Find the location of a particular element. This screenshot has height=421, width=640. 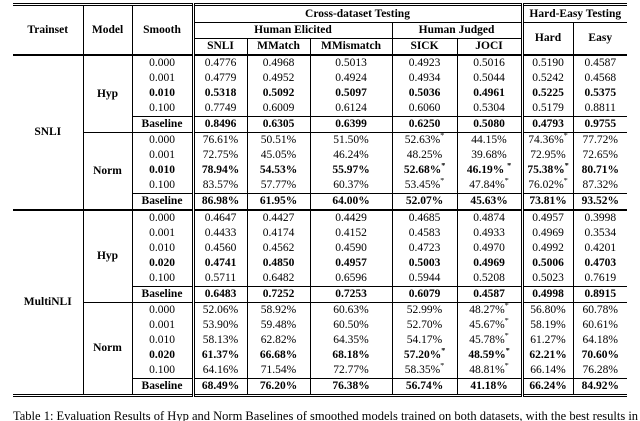

value-cell-sick: 0.5003 is located at coordinates (424, 263).